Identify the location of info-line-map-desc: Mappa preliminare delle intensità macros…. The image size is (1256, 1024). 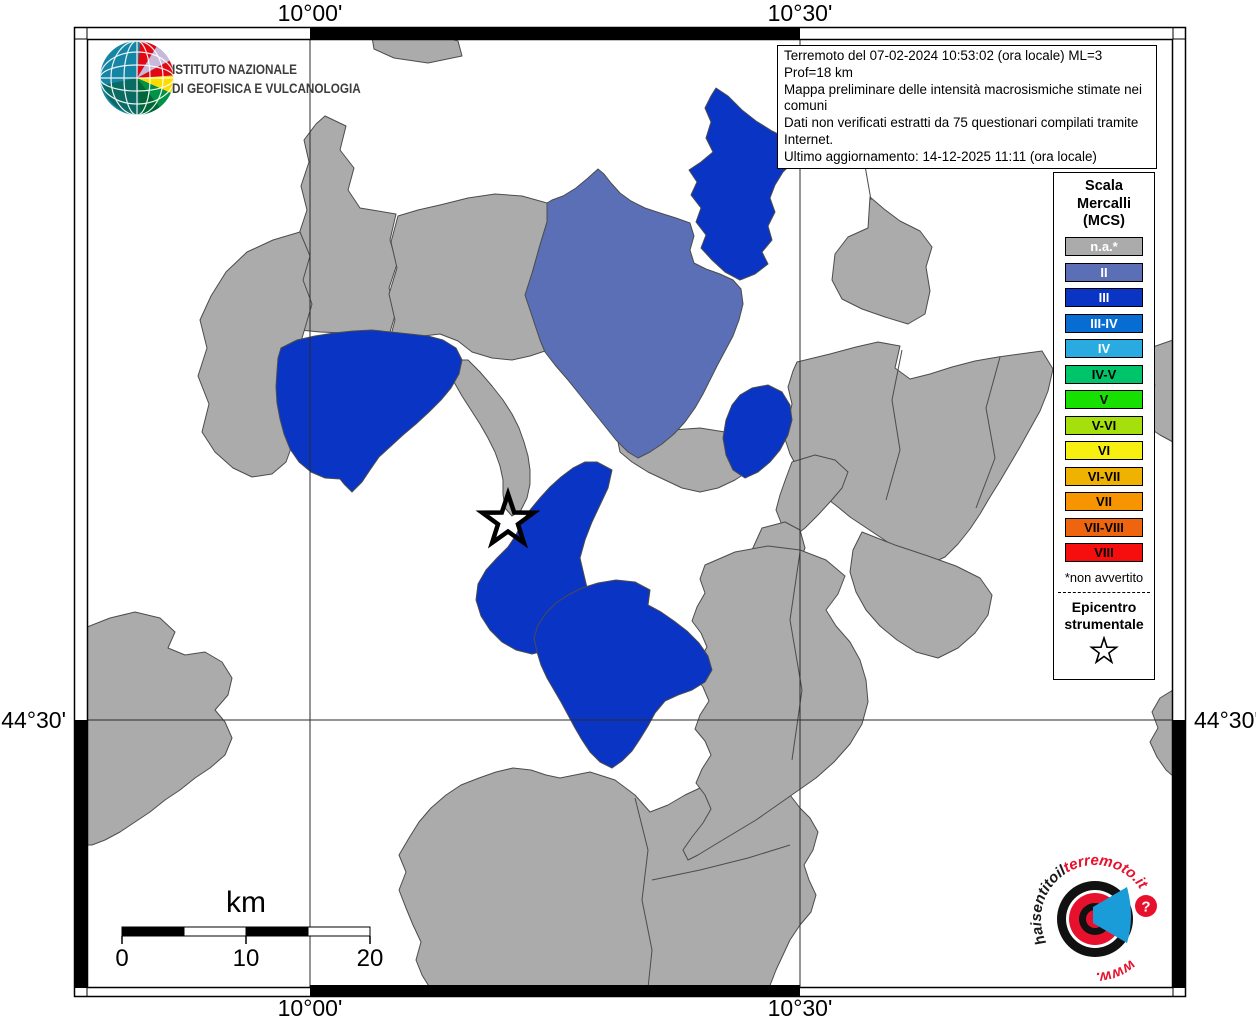
(963, 97).